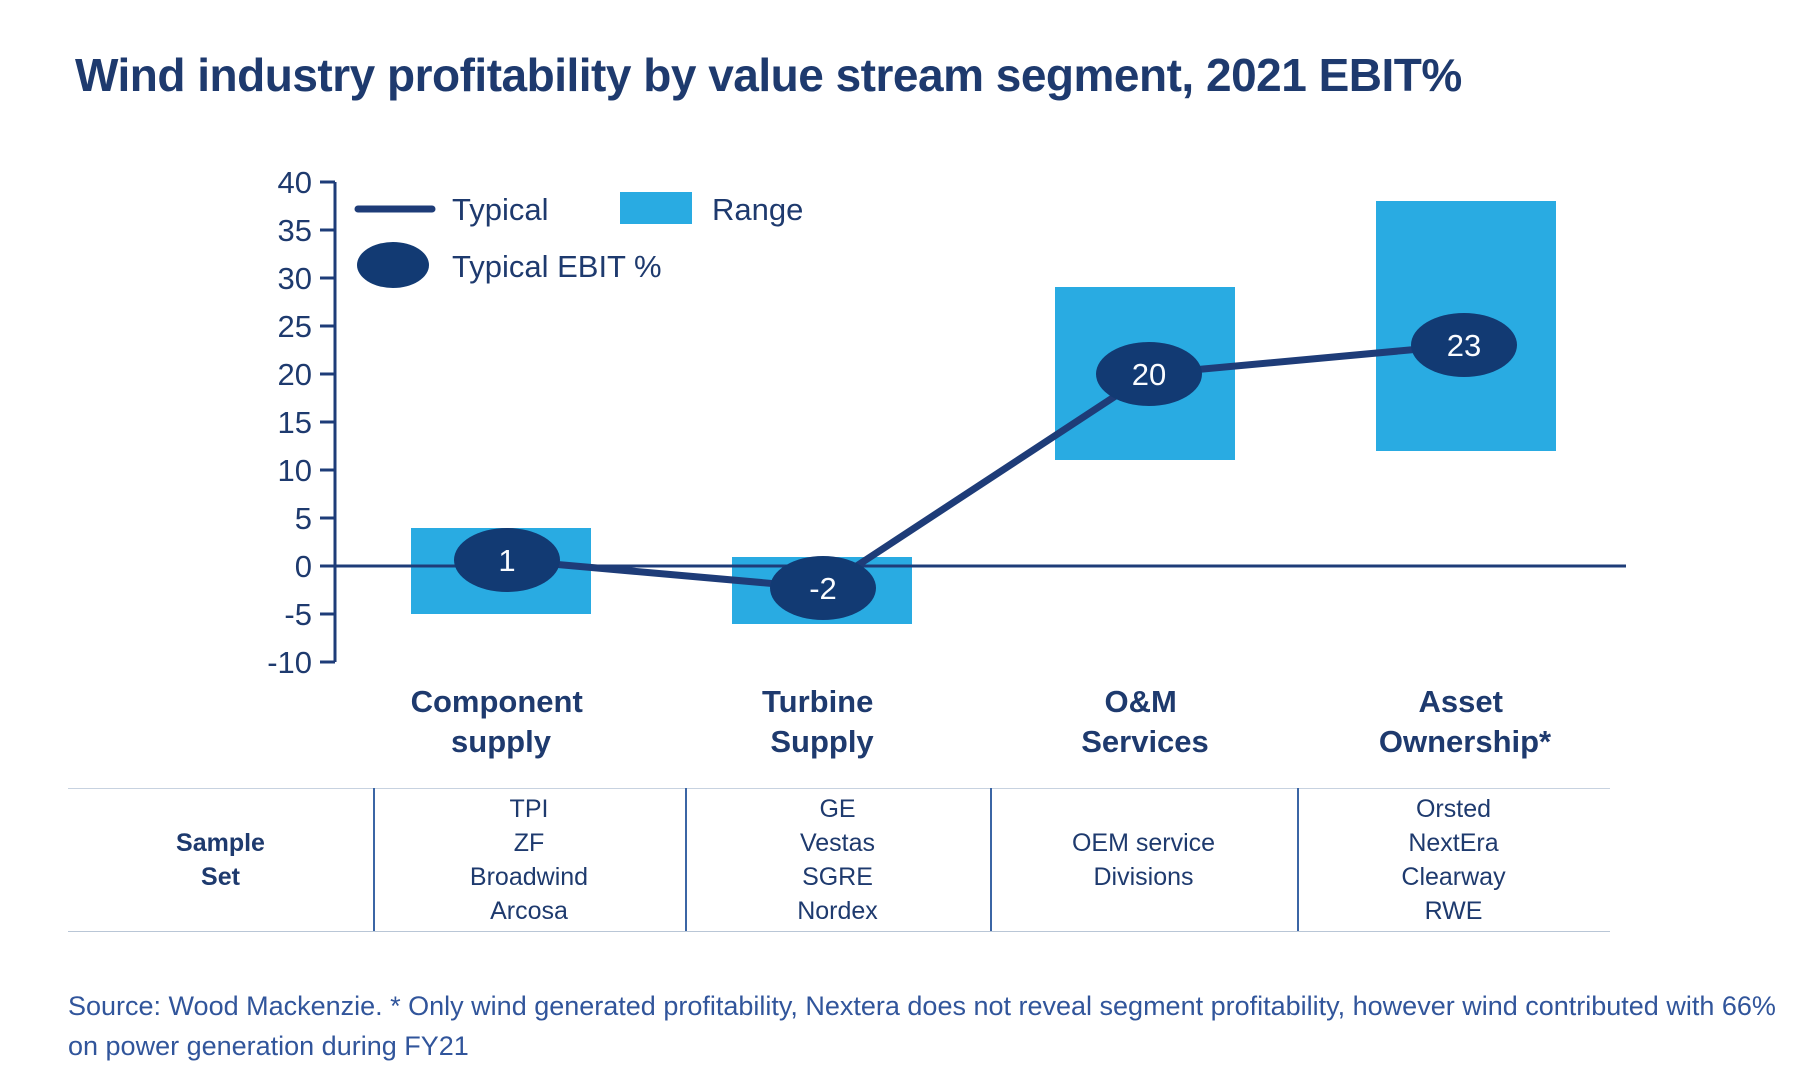 This screenshot has height=1080, width=1800. Describe the element at coordinates (298, 614) in the screenshot. I see `y-tick-label: -5` at that location.